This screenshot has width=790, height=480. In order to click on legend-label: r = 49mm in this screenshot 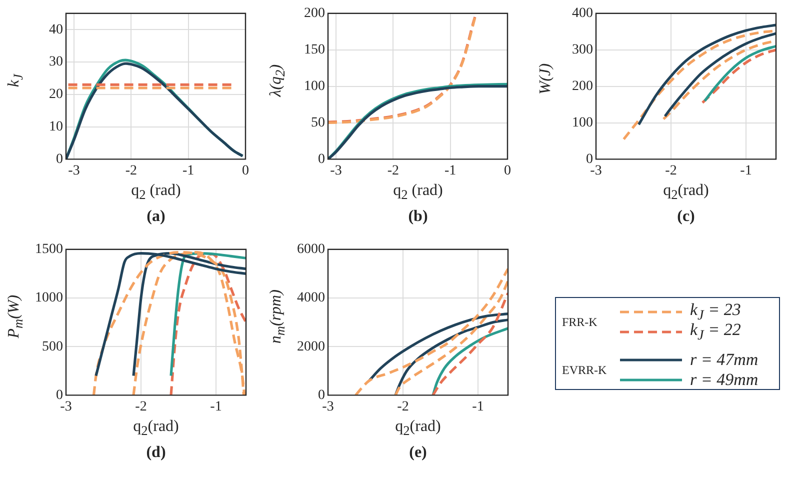, I will do `click(724, 380)`.